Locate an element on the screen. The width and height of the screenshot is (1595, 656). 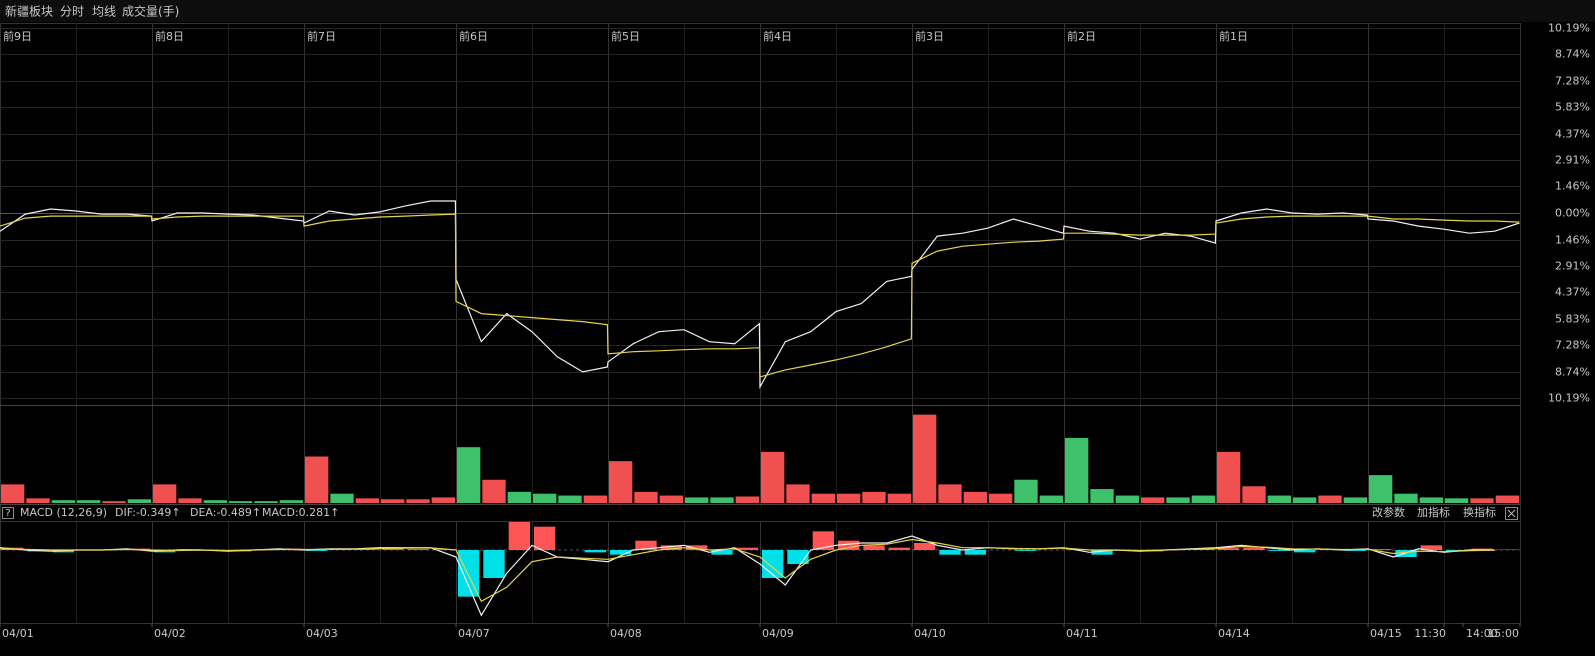
indicator-value: DIF:-0.349↑ is located at coordinates (148, 512).